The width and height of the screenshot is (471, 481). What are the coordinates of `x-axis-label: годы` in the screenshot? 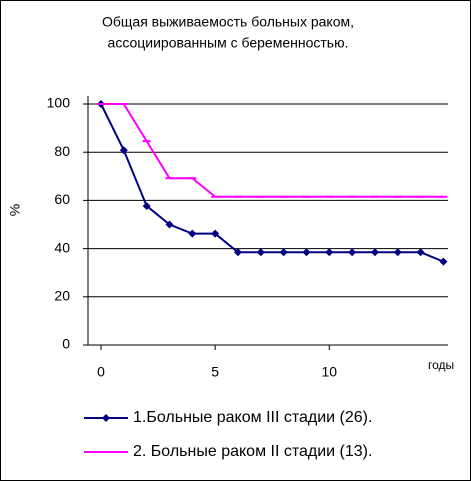 It's located at (441, 365).